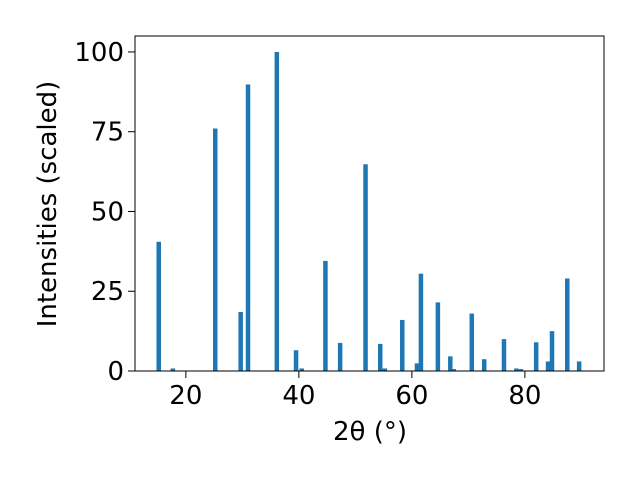  What do you see at coordinates (107, 133) in the screenshot?
I see `y-tick-label-3: 75` at bounding box center [107, 133].